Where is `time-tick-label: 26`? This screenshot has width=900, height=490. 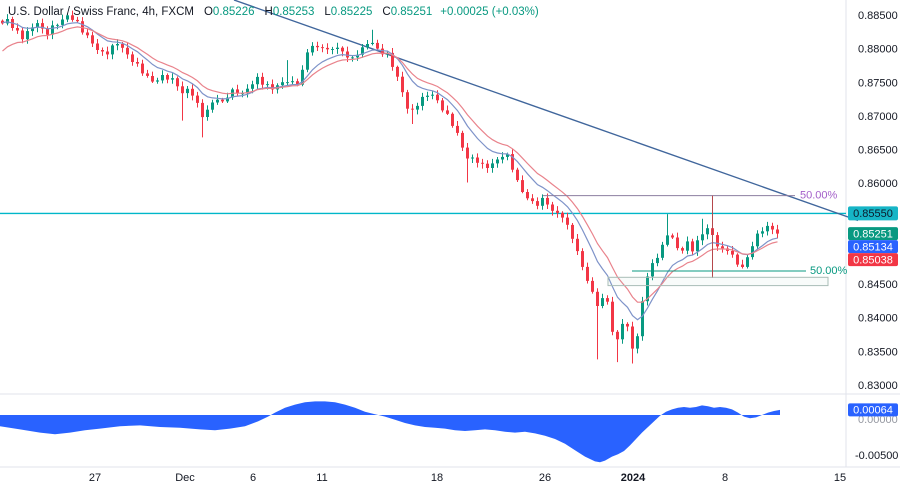 time-tick-label: 26 is located at coordinates (545, 478).